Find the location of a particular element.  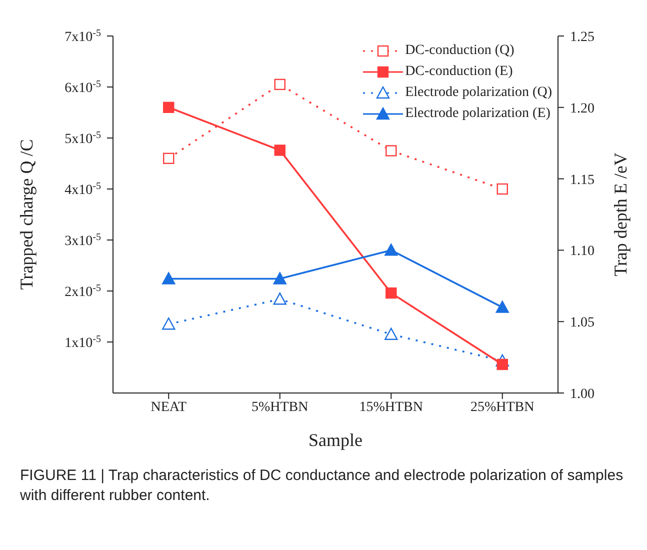

y-tick-label: 5x10$^{-5}$ is located at coordinates (82, 138).